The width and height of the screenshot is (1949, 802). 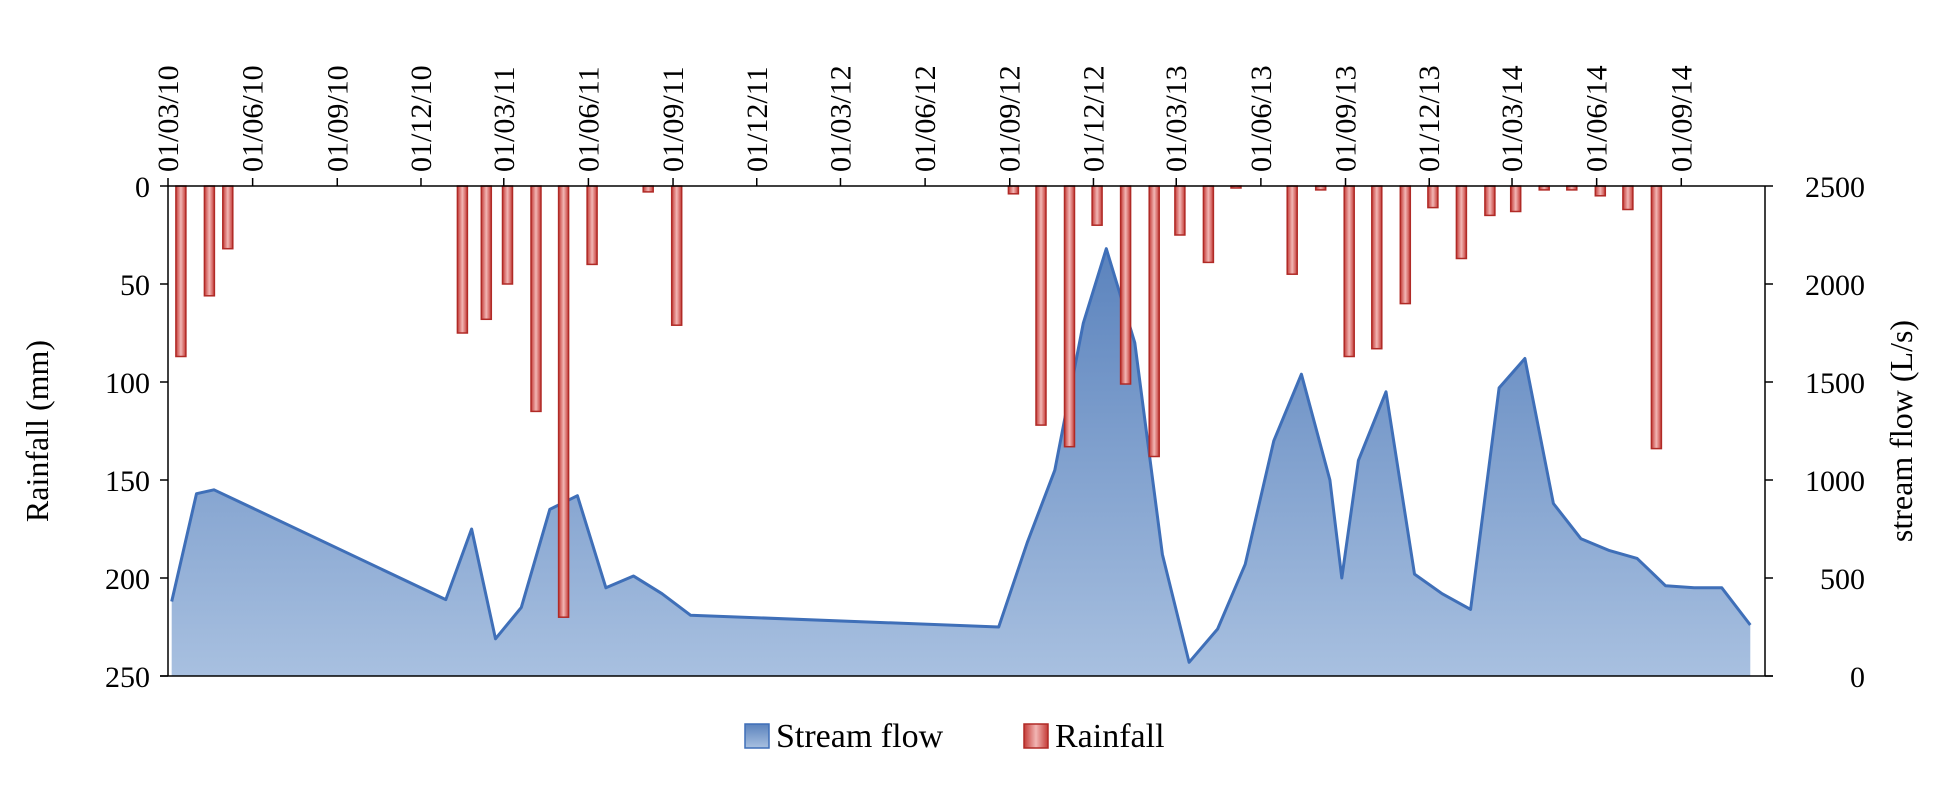 What do you see at coordinates (1093, 118) in the screenshot?
I see `x-tick-label: 01/12/12` at bounding box center [1093, 118].